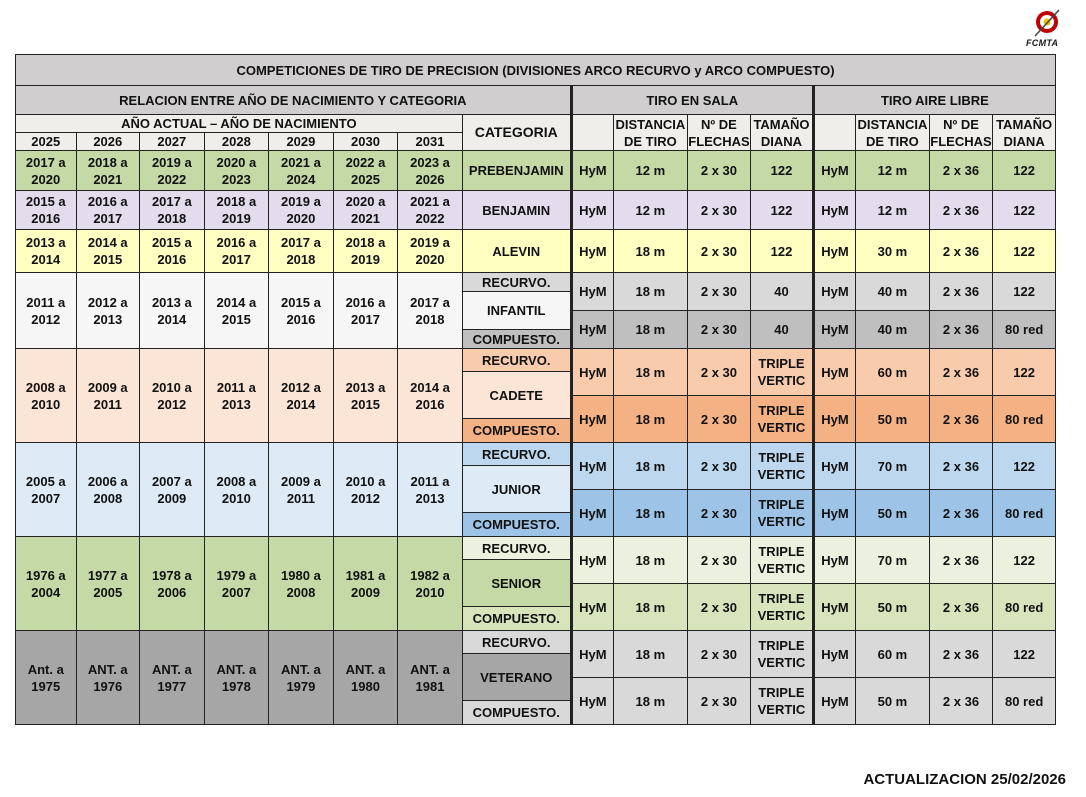 The width and height of the screenshot is (1086, 797). What do you see at coordinates (1042, 43) in the screenshot?
I see `logo-text: FCMTA` at bounding box center [1042, 43].